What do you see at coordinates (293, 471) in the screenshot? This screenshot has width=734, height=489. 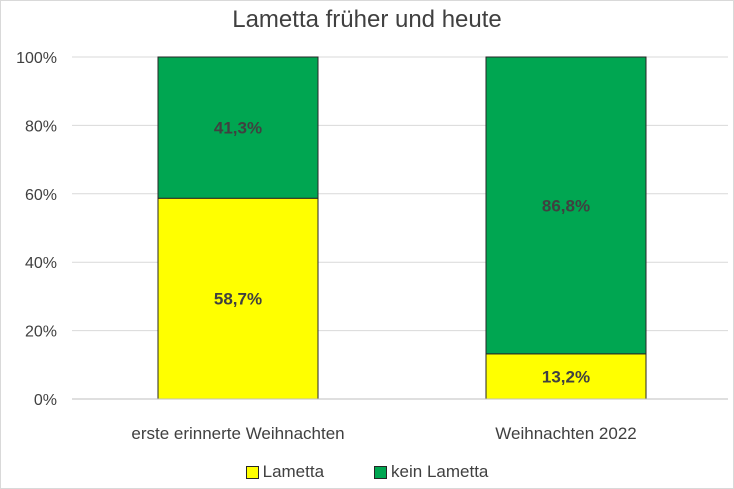 I see `legend-label-lametta: Lametta` at bounding box center [293, 471].